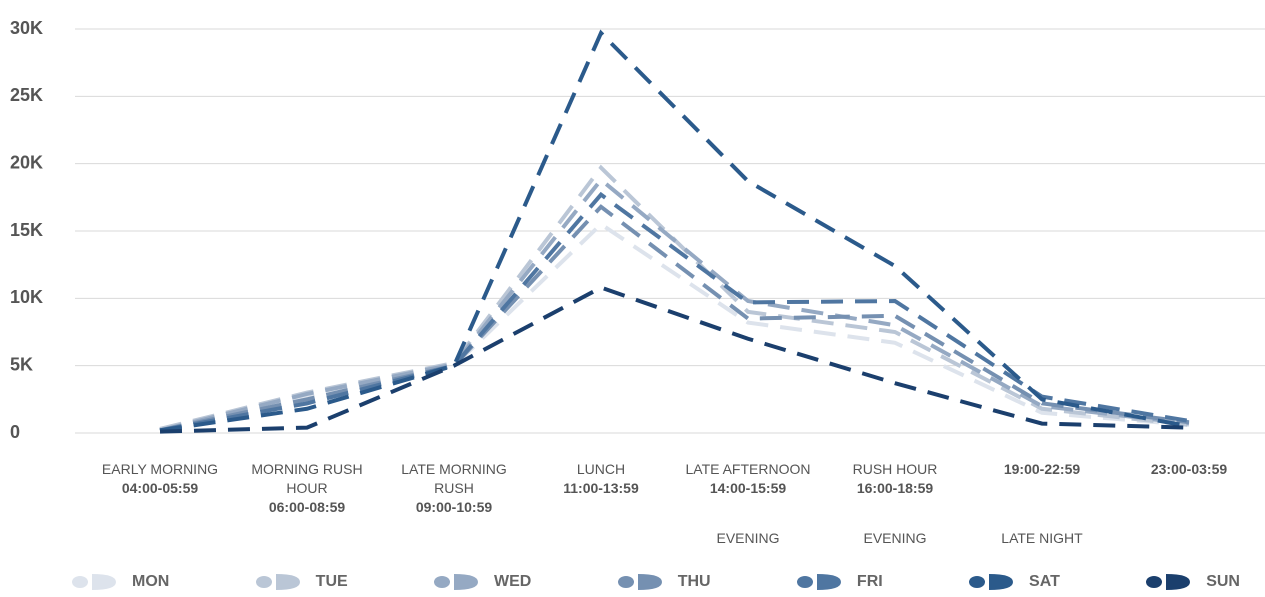 The width and height of the screenshot is (1265, 597). I want to click on category-time: 11:00-13:59, so click(601, 488).